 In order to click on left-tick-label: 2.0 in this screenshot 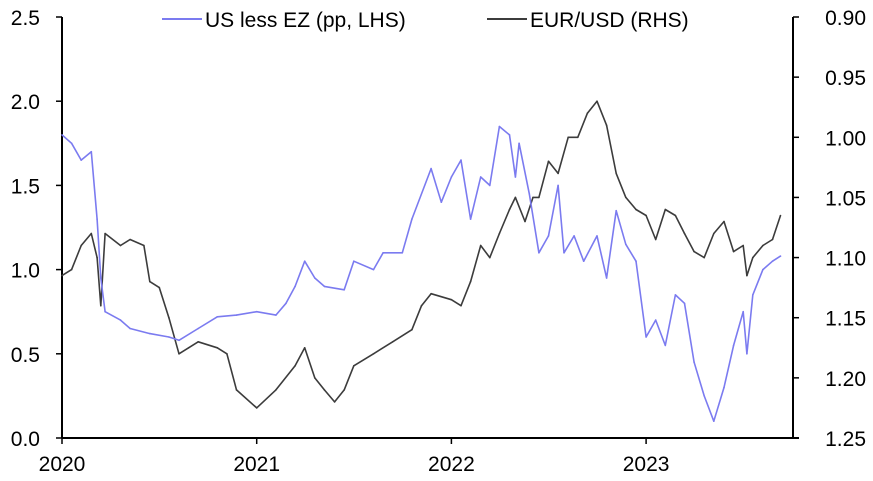, I will do `click(25, 102)`.